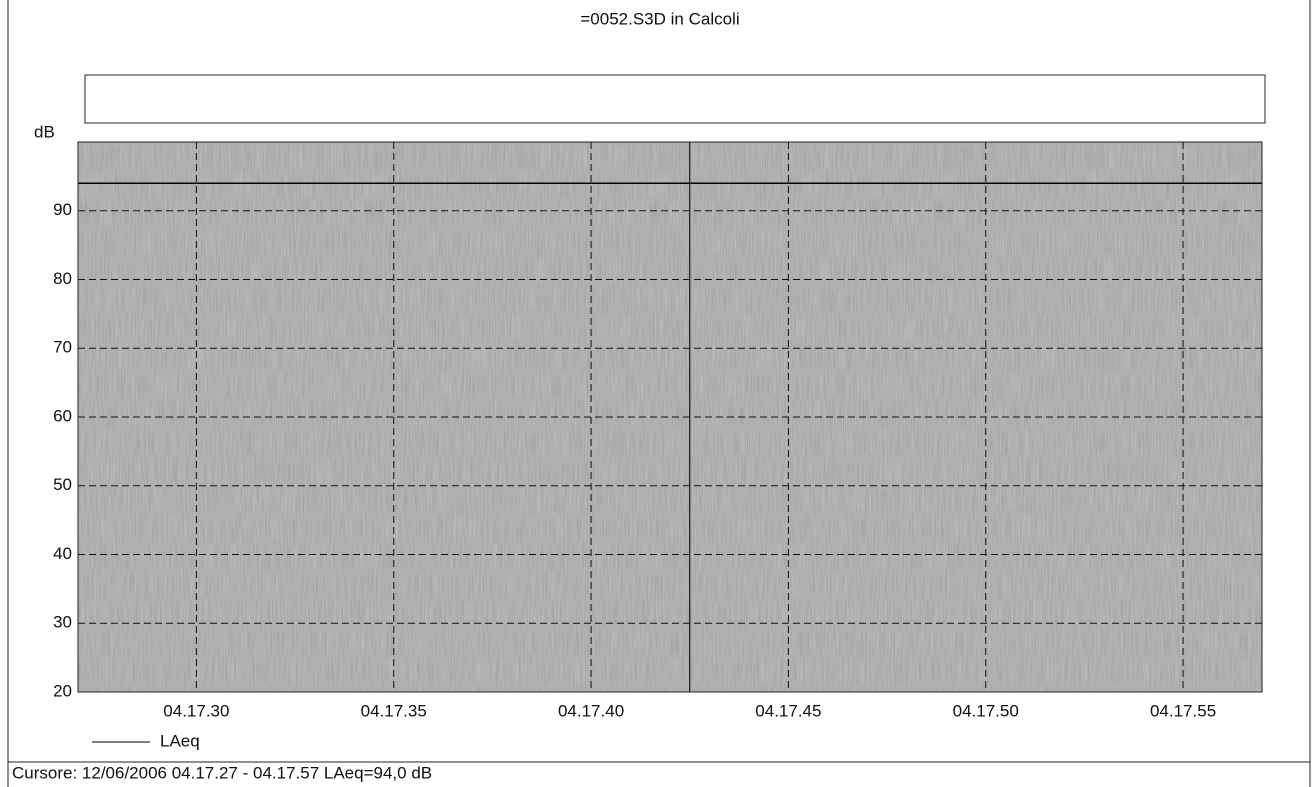  I want to click on y-tick-label: 20, so click(62, 690).